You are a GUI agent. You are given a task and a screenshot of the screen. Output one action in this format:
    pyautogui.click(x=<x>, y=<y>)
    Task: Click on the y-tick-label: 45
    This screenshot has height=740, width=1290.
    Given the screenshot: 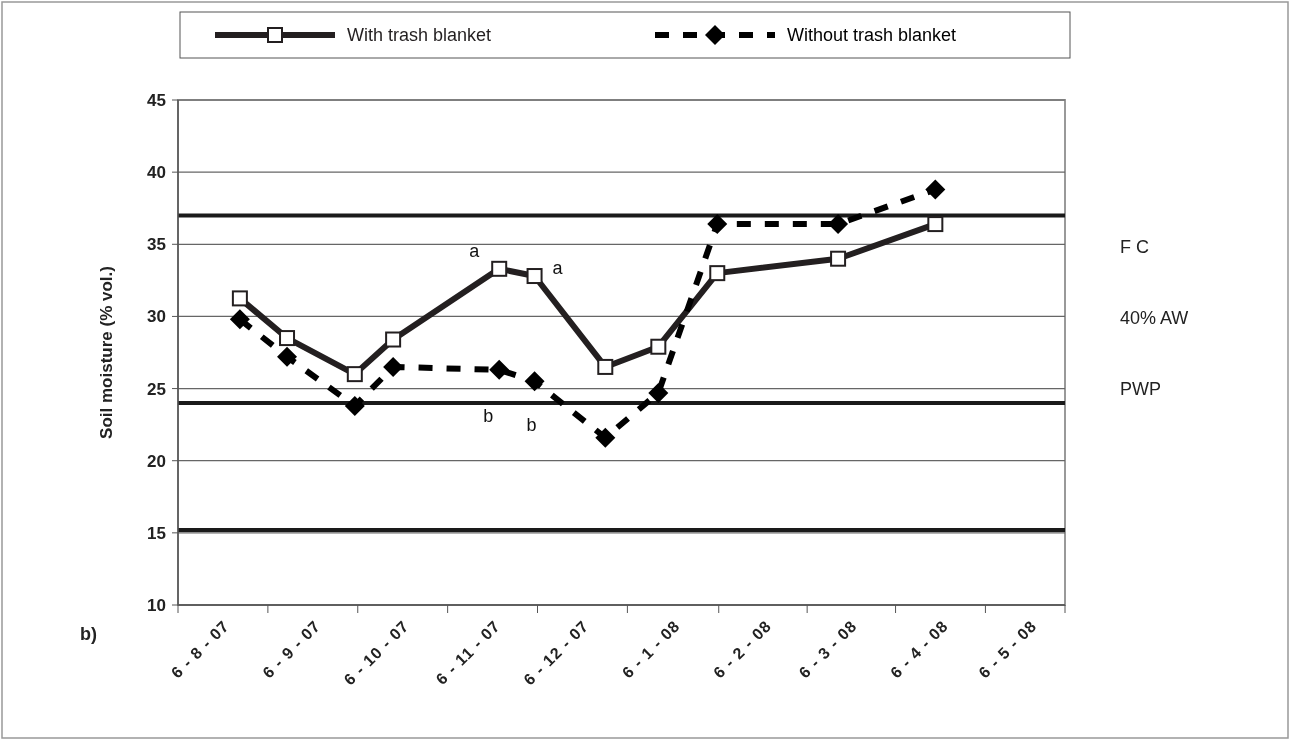 What is the action you would take?
    pyautogui.click(x=156, y=100)
    